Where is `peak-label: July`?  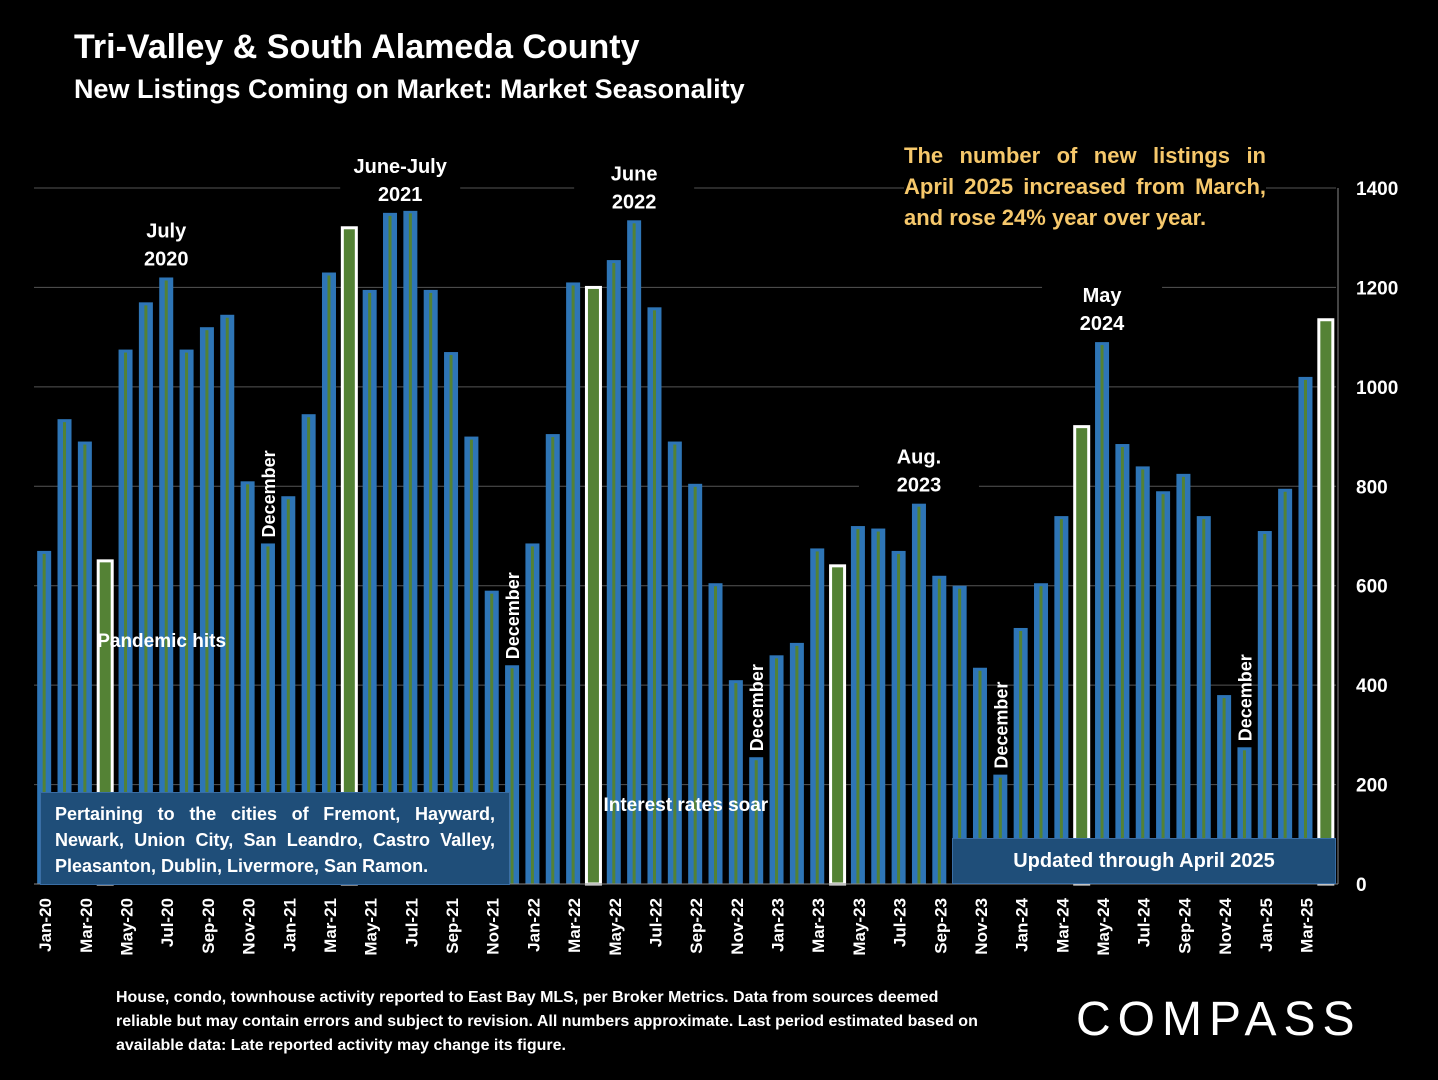
peak-label: July is located at coordinates (166, 231).